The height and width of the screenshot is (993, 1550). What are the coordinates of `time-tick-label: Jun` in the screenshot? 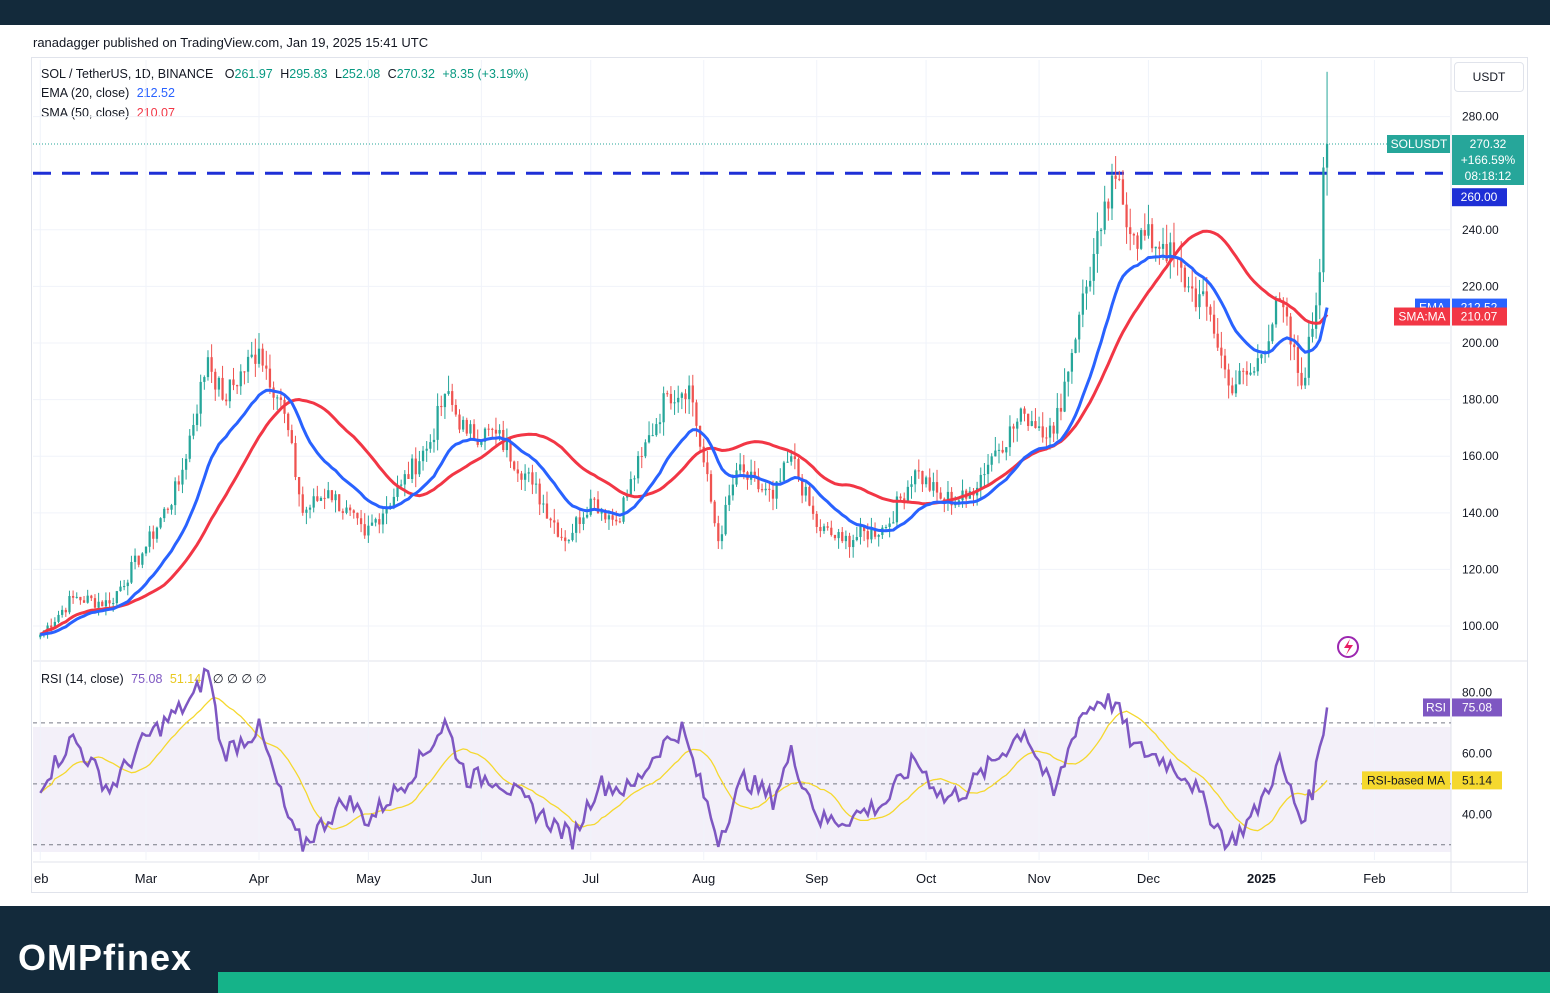 It's located at (481, 878).